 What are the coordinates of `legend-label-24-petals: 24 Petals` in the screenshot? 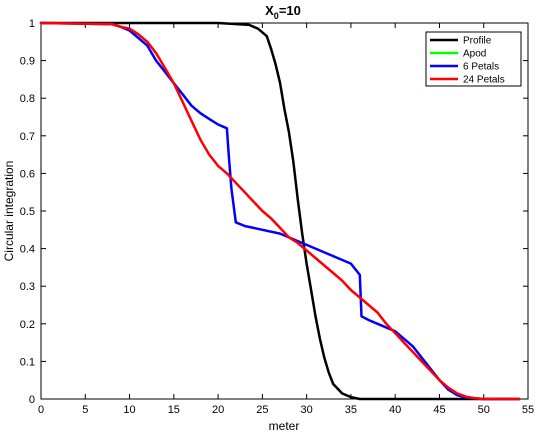 It's located at (484, 80).